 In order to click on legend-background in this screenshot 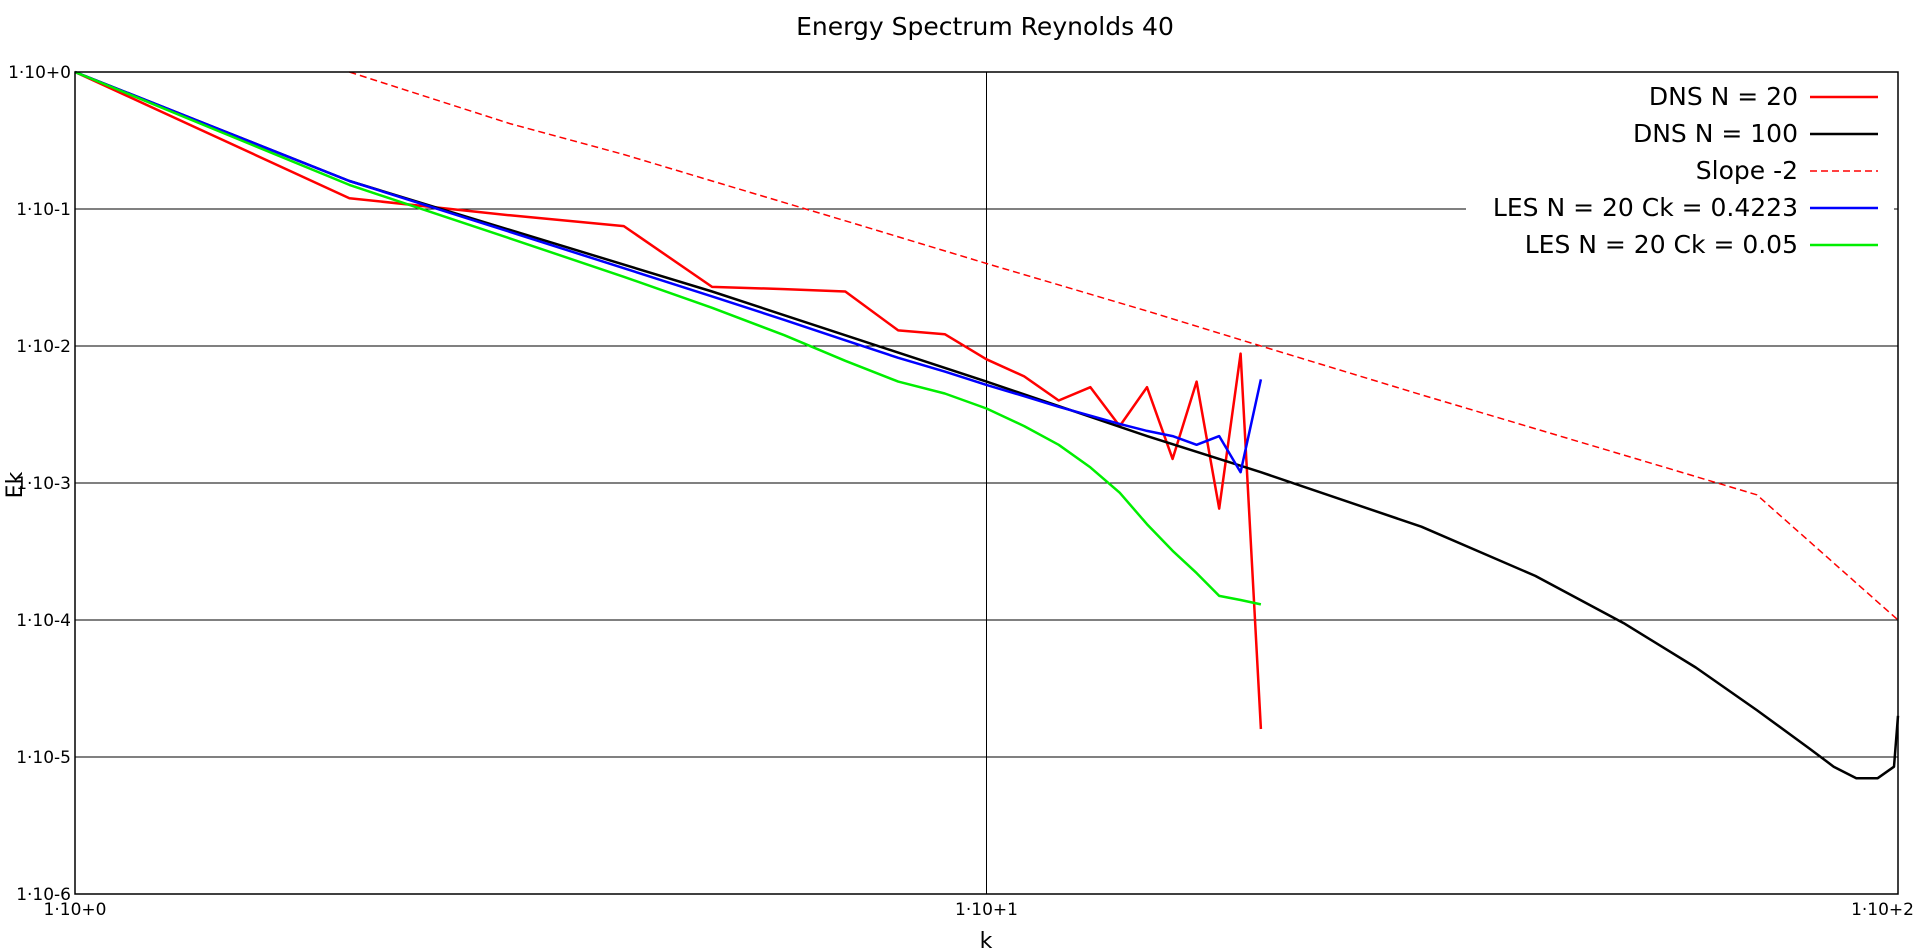, I will do `click(1680, 170)`.